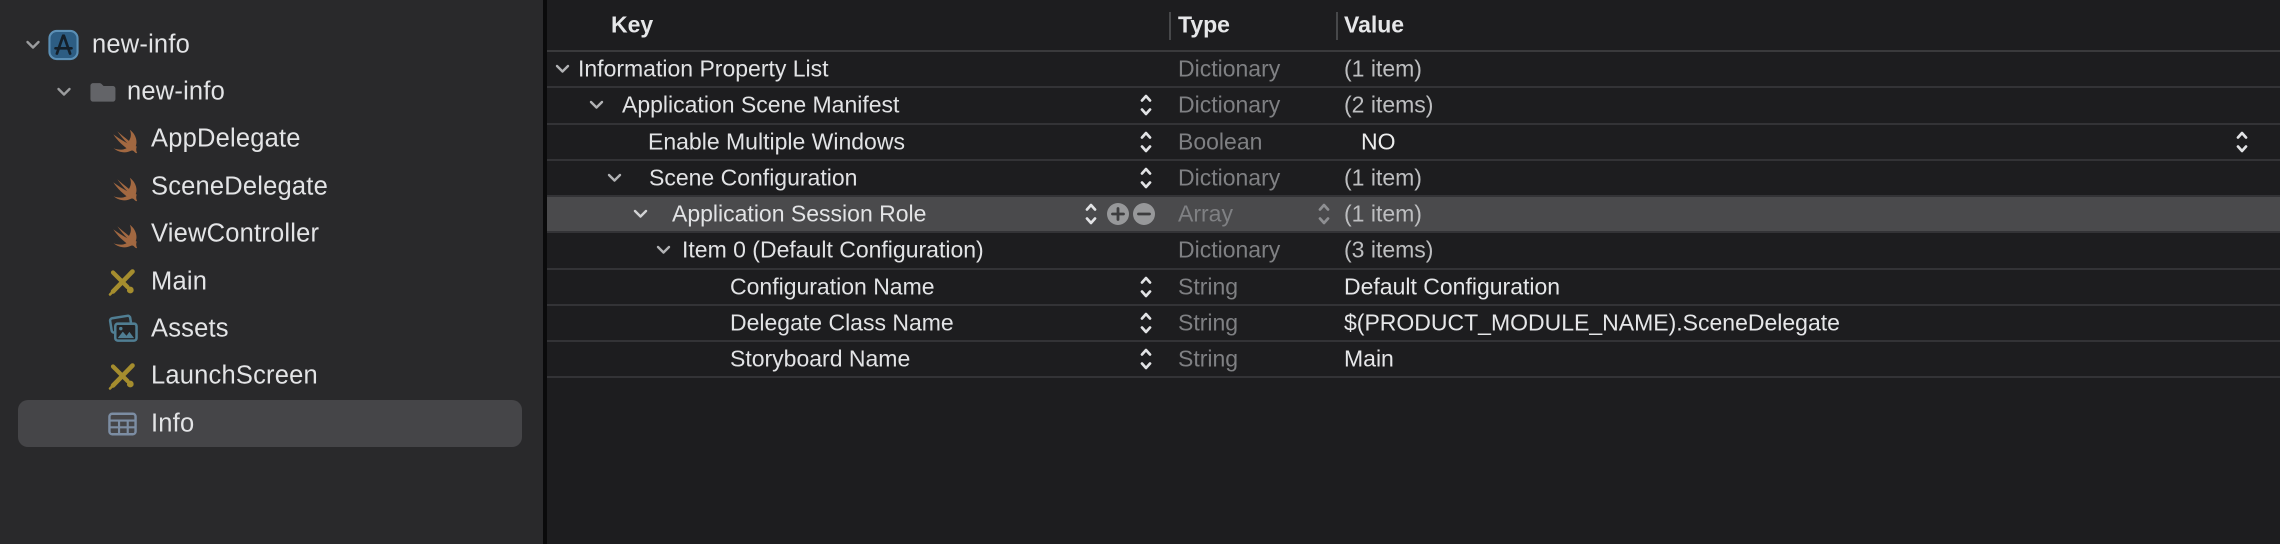  I want to click on plist-key-label: Application Session Role, so click(799, 213).